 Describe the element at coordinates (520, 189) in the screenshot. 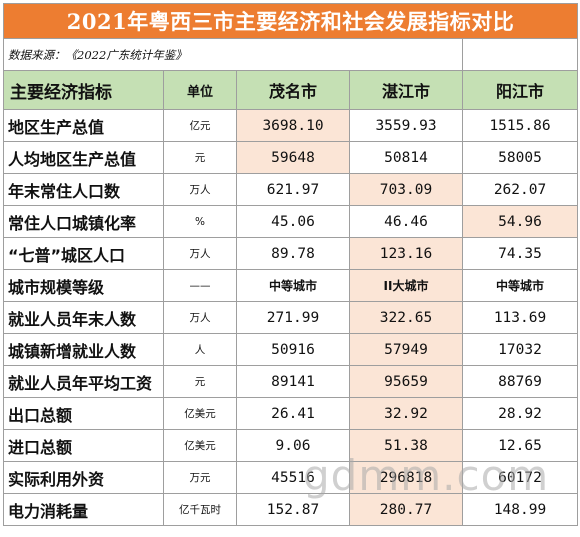

I see `value-yangjiang: 262.07` at that location.